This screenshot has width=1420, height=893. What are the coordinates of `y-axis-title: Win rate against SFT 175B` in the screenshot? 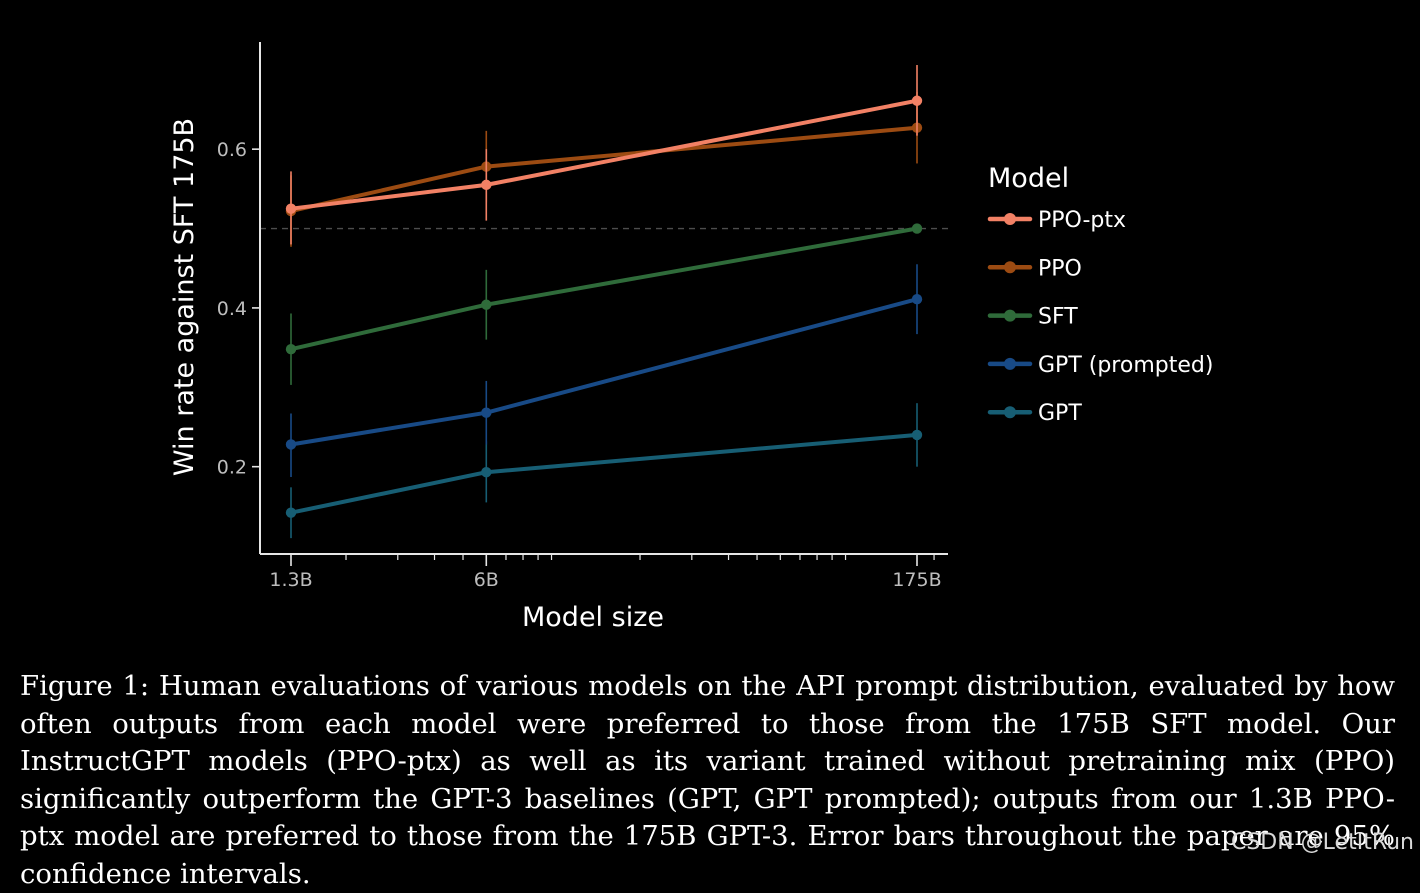 It's located at (184, 297).